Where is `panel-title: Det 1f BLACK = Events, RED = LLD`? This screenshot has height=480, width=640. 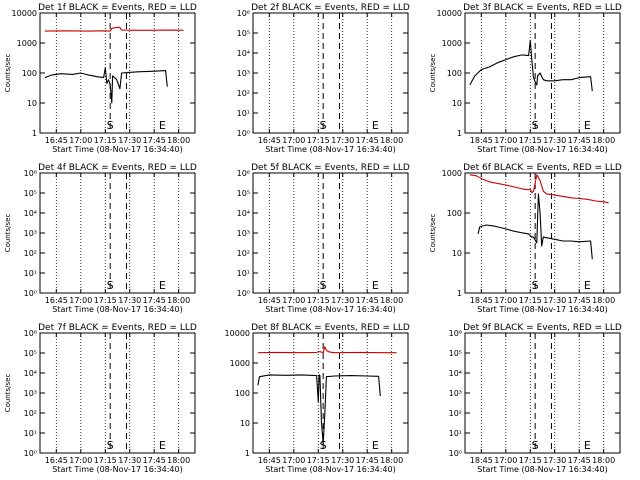 panel-title: Det 1f BLACK = Events, RED = LLD is located at coordinates (117, 8).